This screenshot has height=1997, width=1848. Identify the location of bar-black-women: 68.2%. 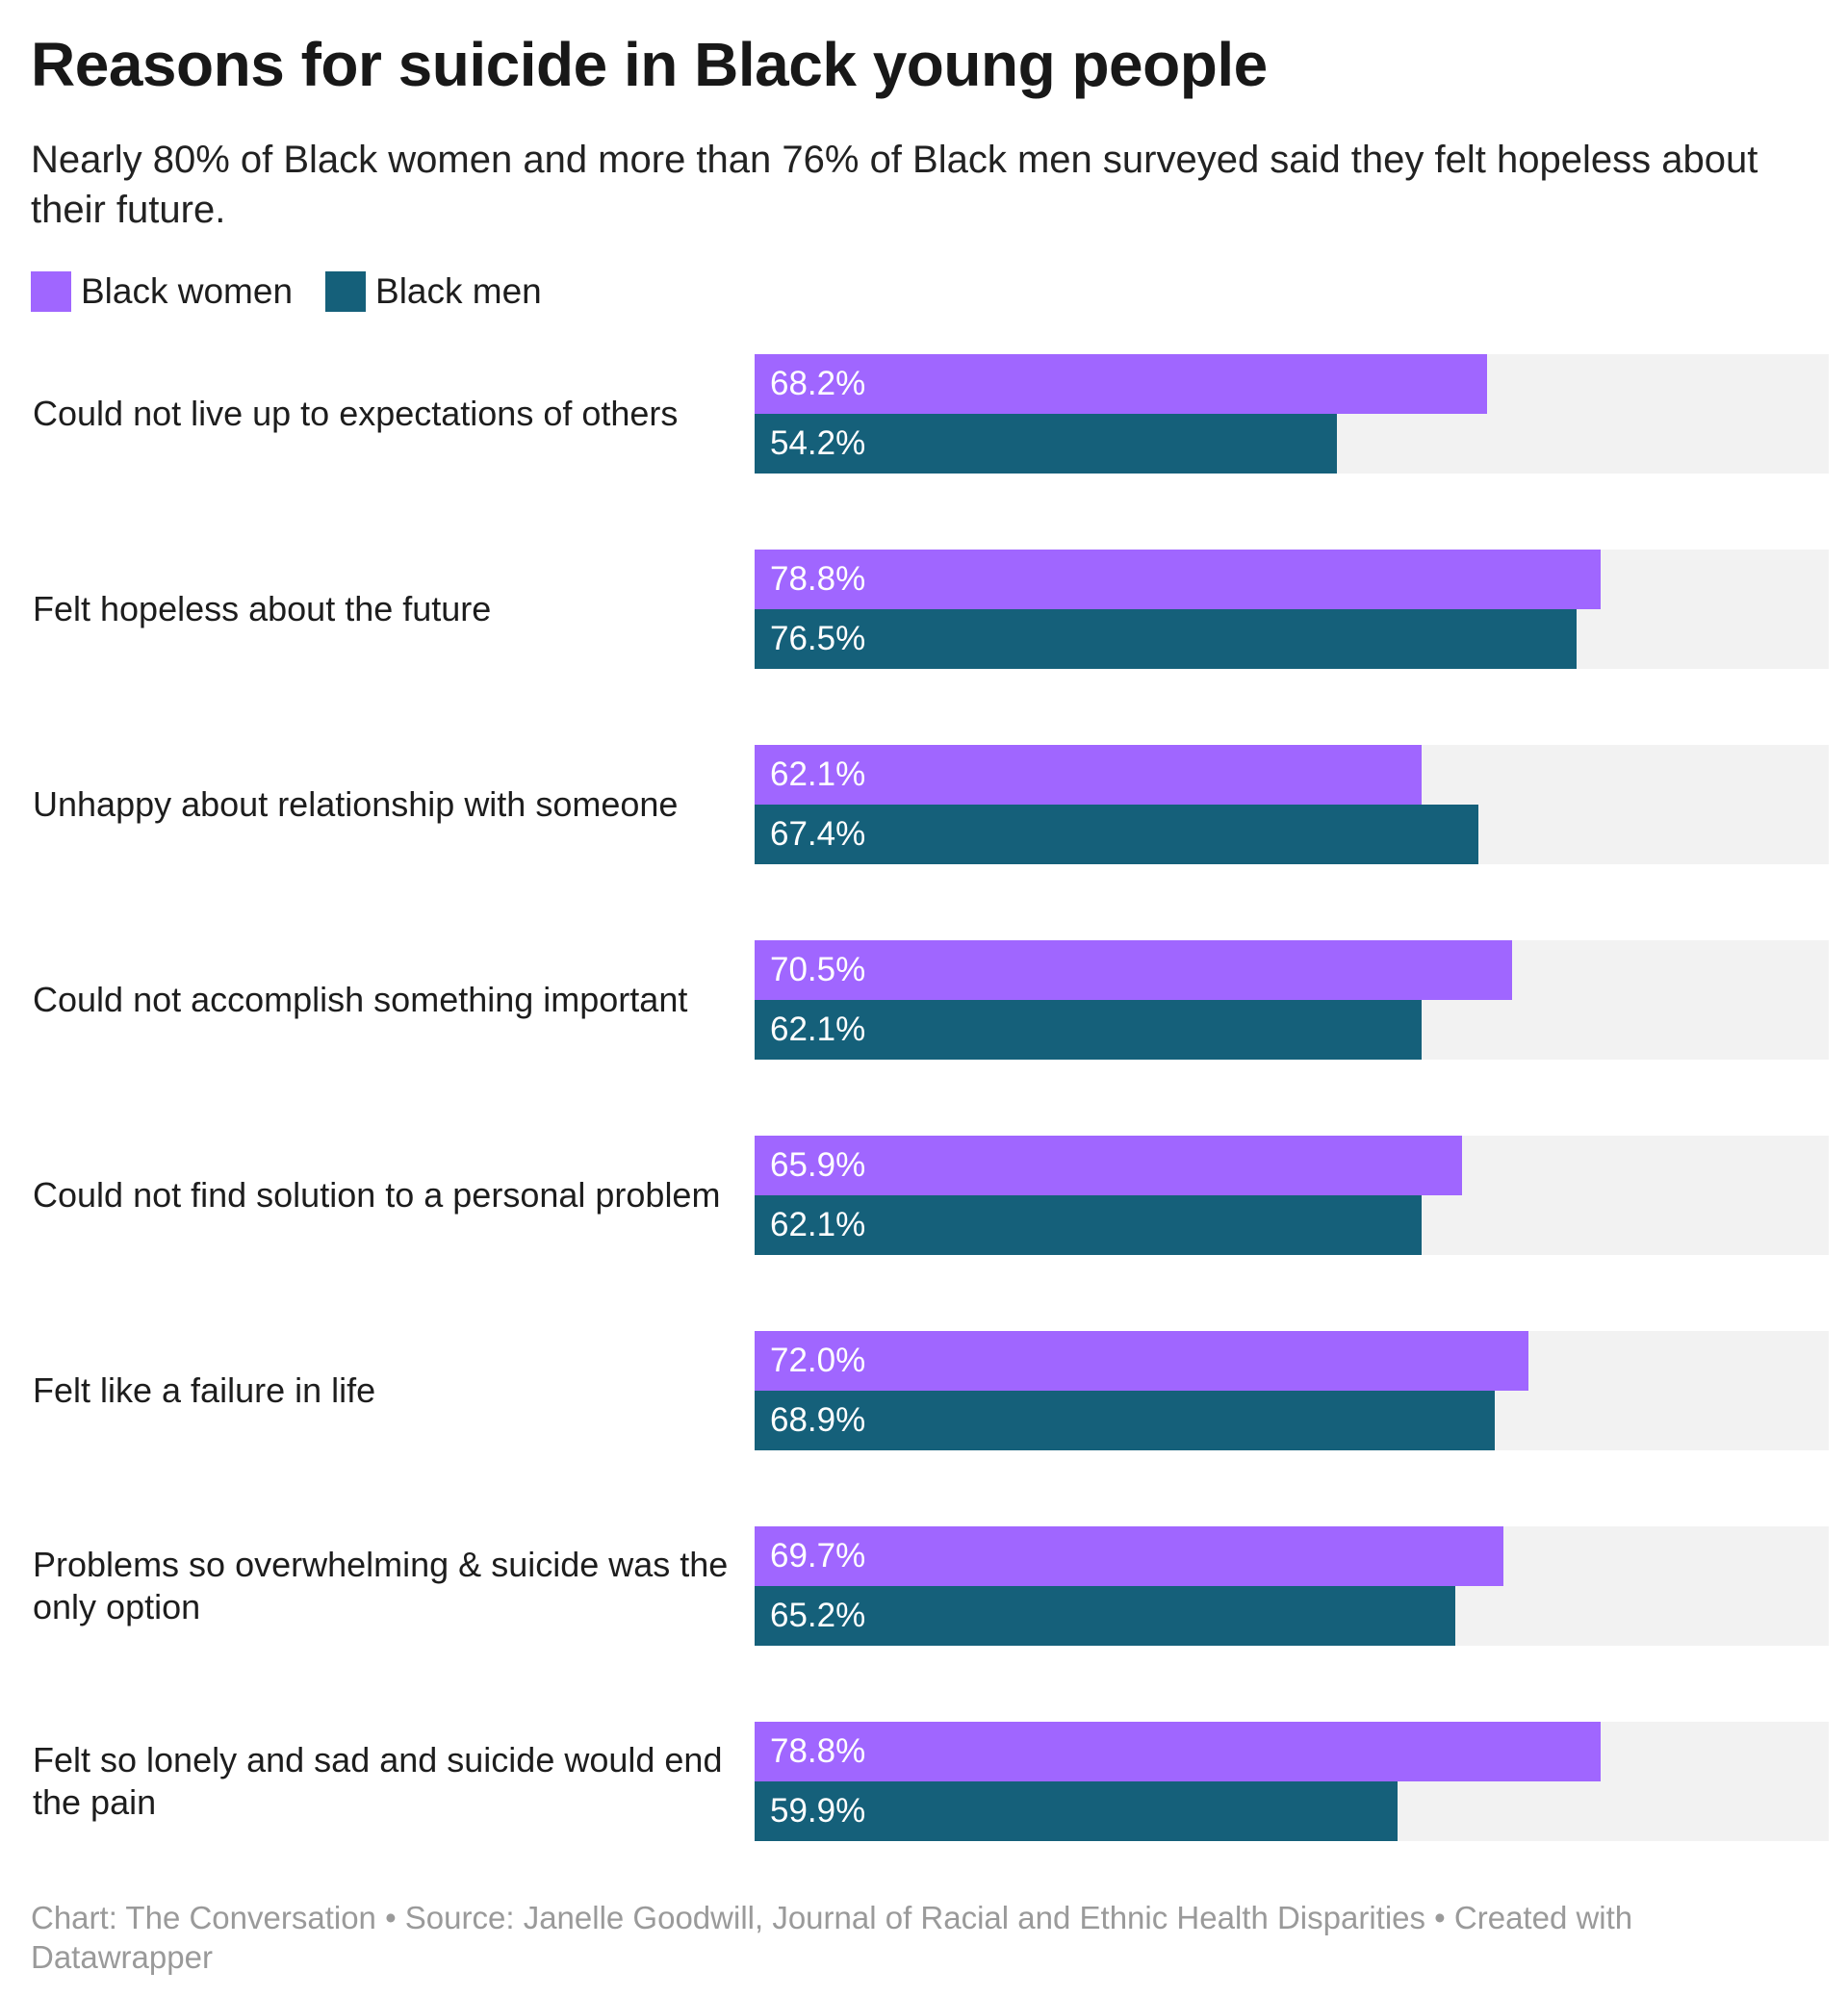
(1121, 384).